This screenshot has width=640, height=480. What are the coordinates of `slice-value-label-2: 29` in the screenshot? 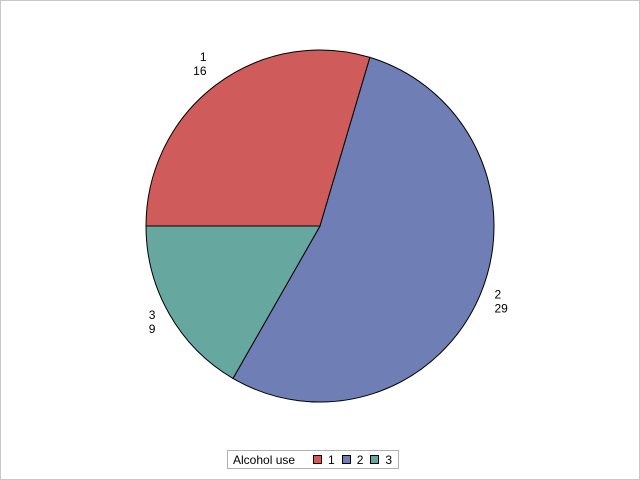 It's located at (501, 308).